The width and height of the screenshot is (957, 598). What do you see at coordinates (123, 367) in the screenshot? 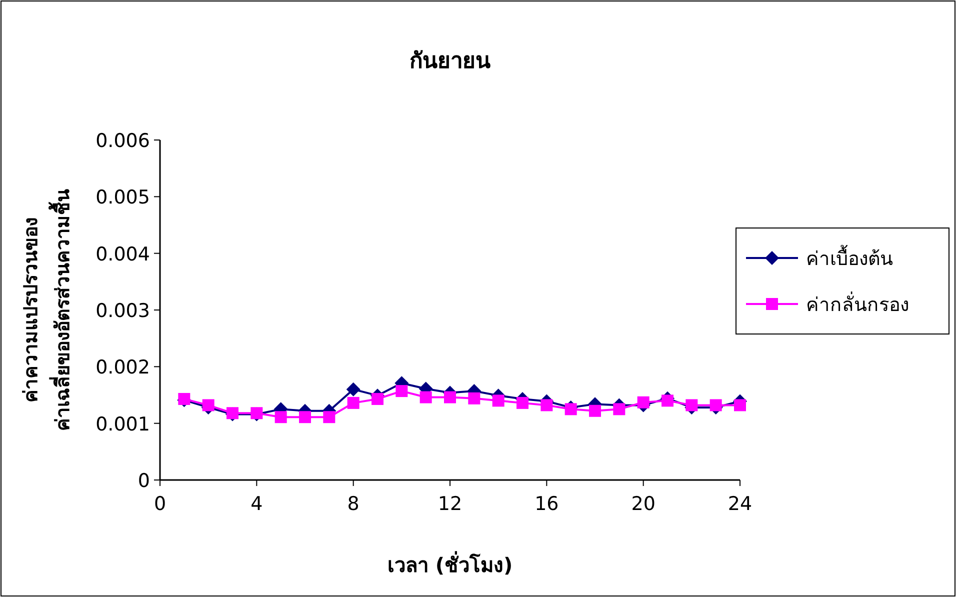
I see `y-tick-label: 0.002` at bounding box center [123, 367].